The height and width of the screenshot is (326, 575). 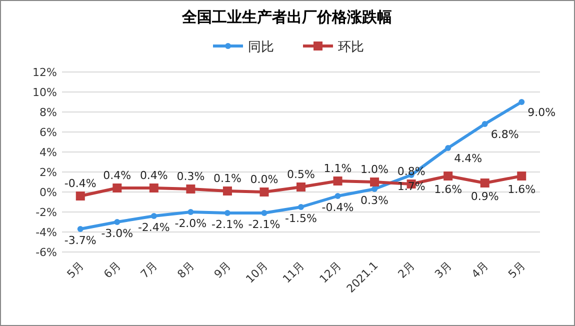 What do you see at coordinates (46, 252) in the screenshot?
I see `y-tick-label: -6%` at bounding box center [46, 252].